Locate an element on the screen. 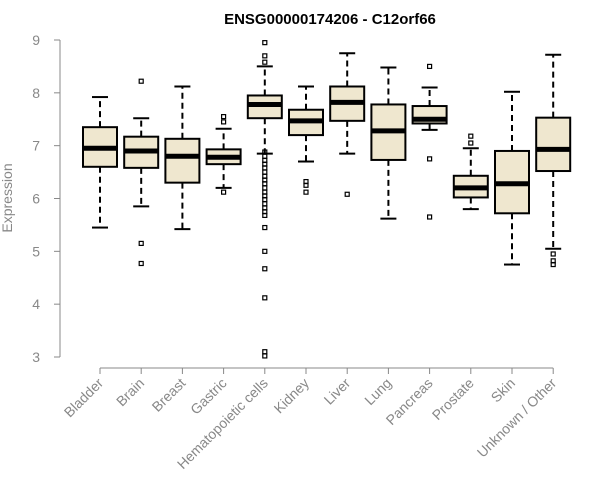  y-tick-label: 4 is located at coordinates (36, 304).